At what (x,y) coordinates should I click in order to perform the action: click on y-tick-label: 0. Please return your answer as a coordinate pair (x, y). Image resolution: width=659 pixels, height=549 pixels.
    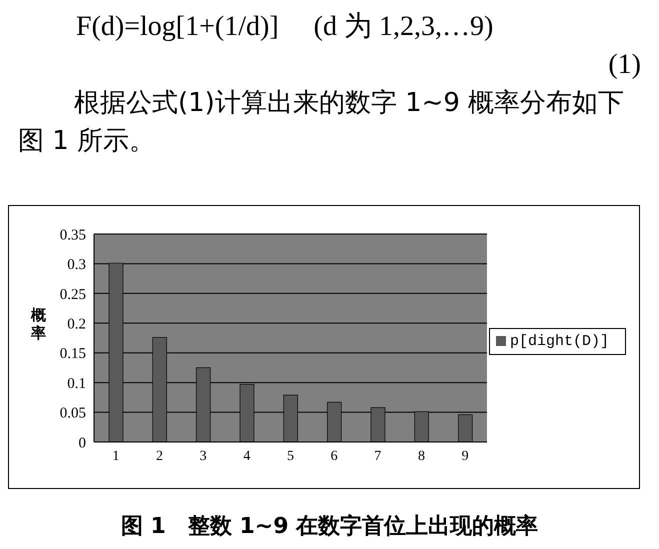
    Looking at the image, I should click on (82, 443).